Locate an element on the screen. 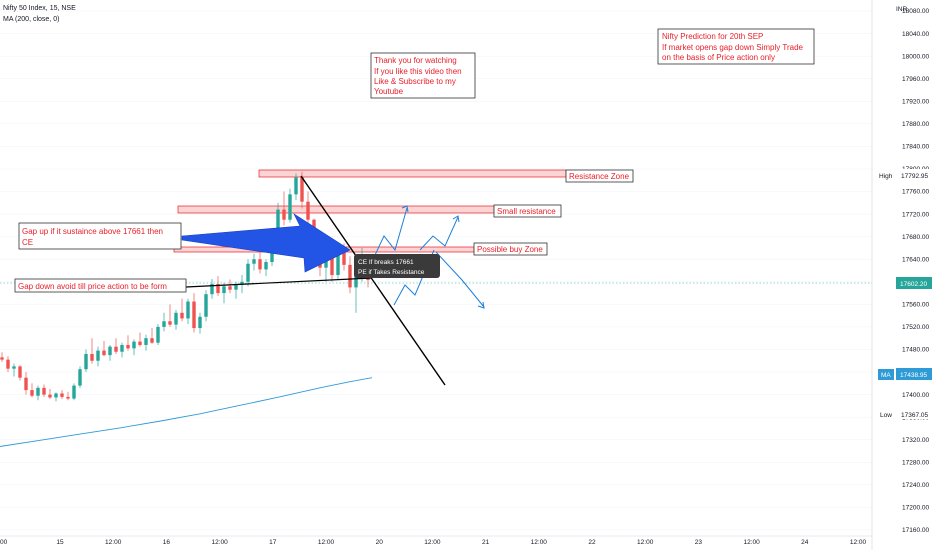 This screenshot has width=932, height=550. price-tick-label: 17840.00 is located at coordinates (915, 147).